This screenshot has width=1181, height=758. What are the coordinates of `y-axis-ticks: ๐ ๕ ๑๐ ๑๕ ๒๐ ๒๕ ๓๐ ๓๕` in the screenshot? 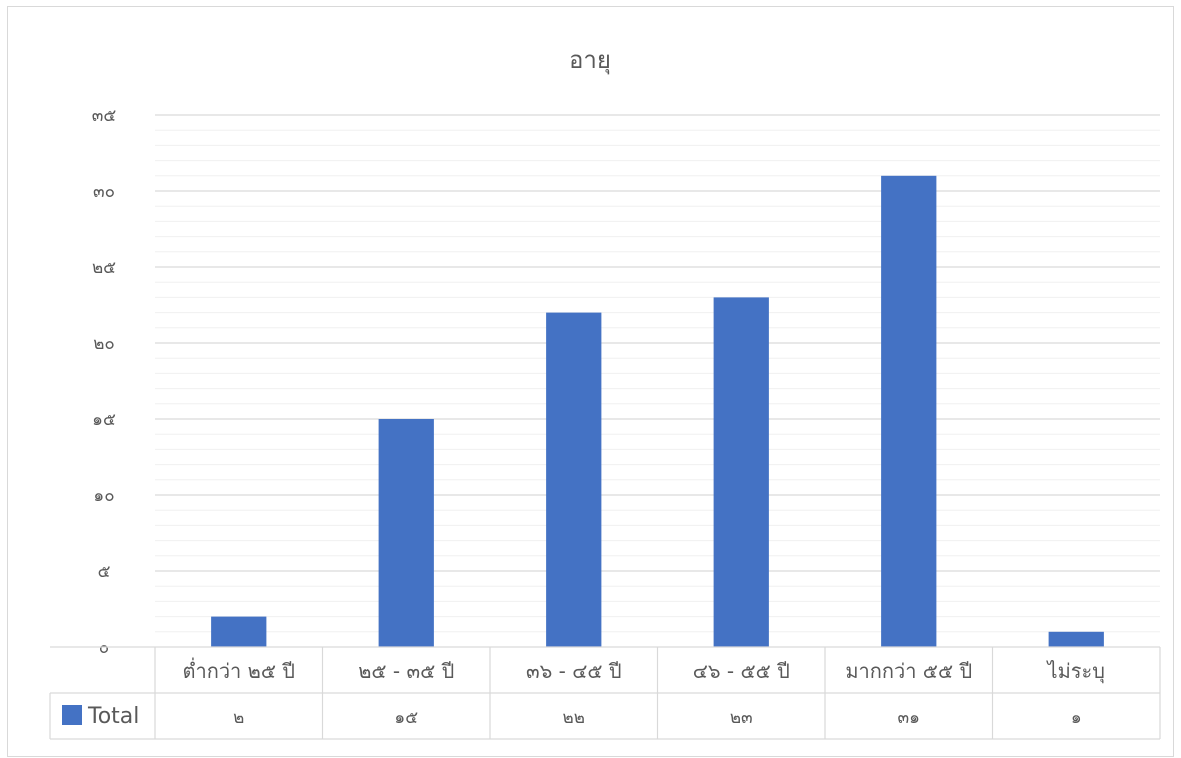 It's located at (104, 382).